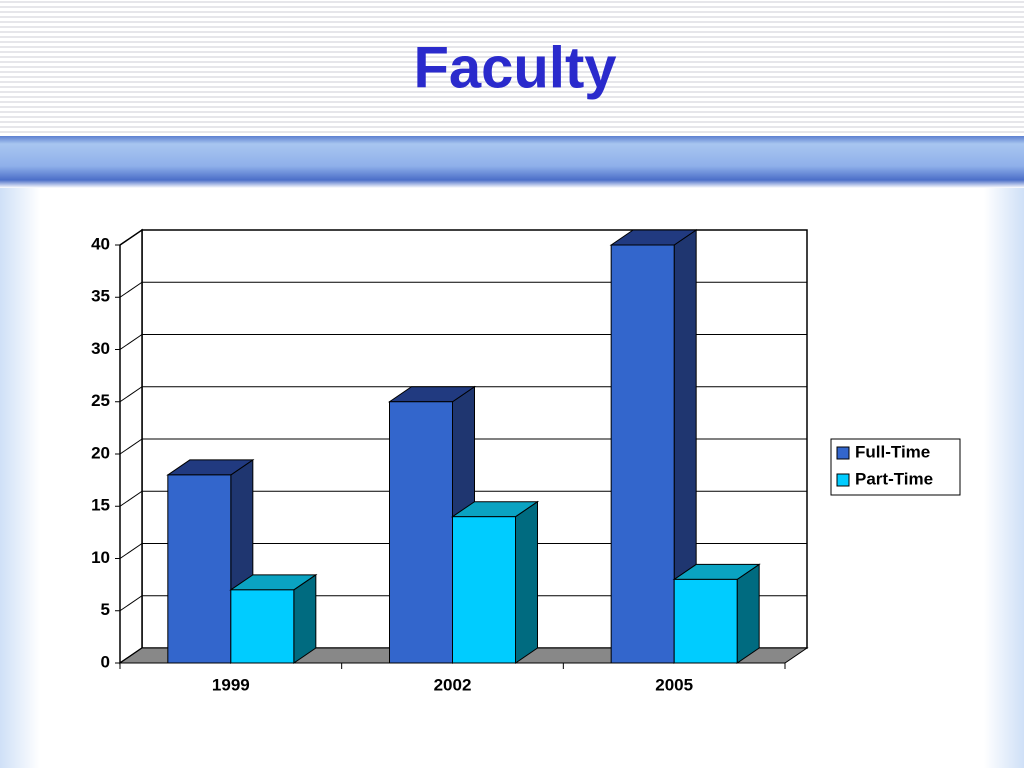 The image size is (1024, 768). Describe the element at coordinates (100, 243) in the screenshot. I see `y-tick-label: 40` at that location.